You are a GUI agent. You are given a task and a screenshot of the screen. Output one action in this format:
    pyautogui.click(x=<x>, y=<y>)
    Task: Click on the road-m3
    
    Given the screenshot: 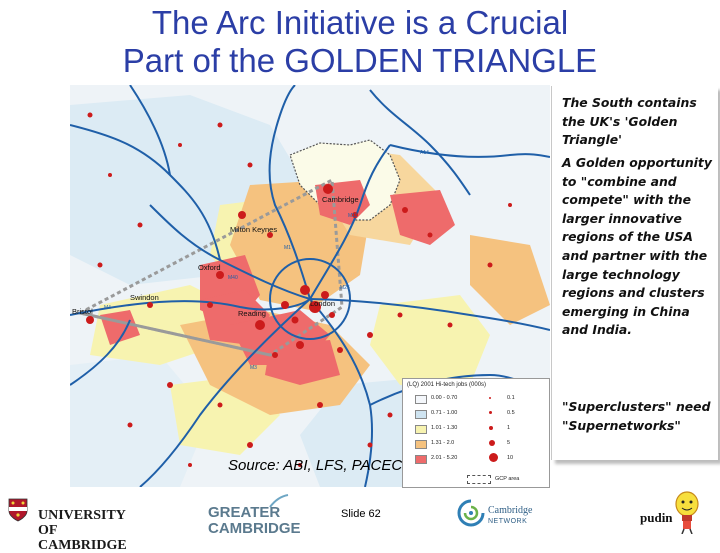 What is the action you would take?
    pyautogui.click(x=225, y=392)
    